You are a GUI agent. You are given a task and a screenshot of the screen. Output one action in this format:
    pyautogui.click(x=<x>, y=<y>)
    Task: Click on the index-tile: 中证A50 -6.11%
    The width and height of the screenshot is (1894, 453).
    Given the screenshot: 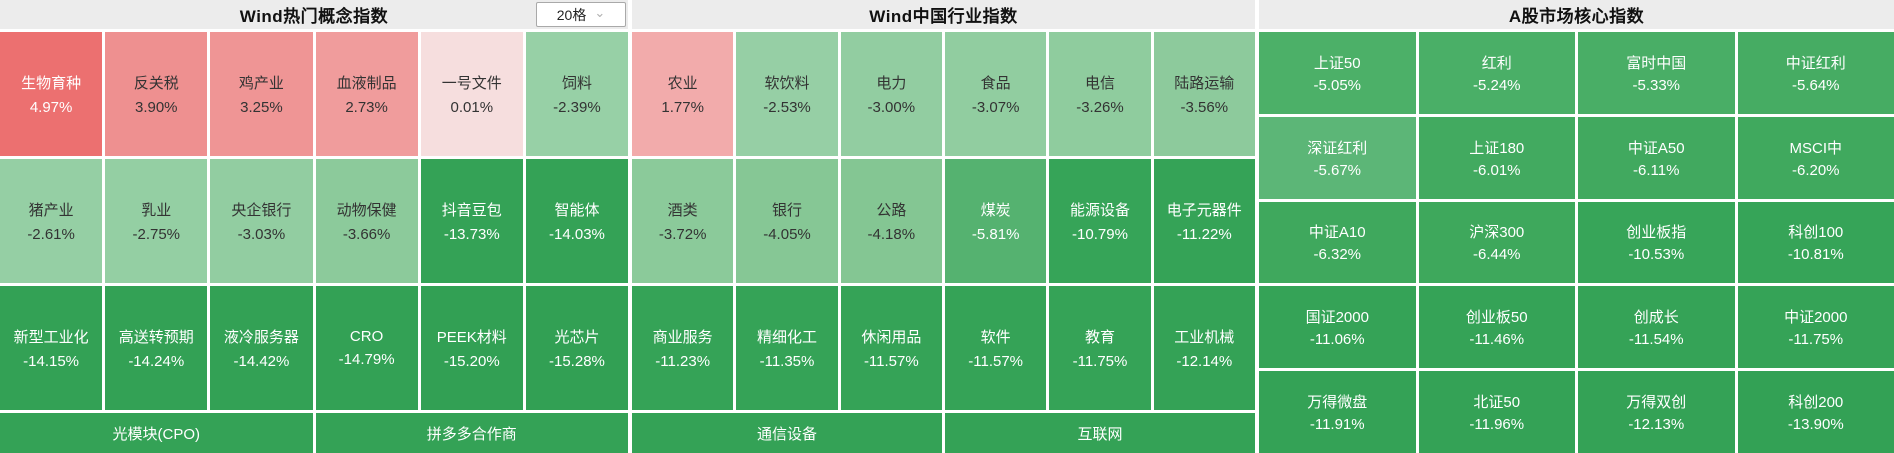 What is the action you would take?
    pyautogui.click(x=1656, y=157)
    